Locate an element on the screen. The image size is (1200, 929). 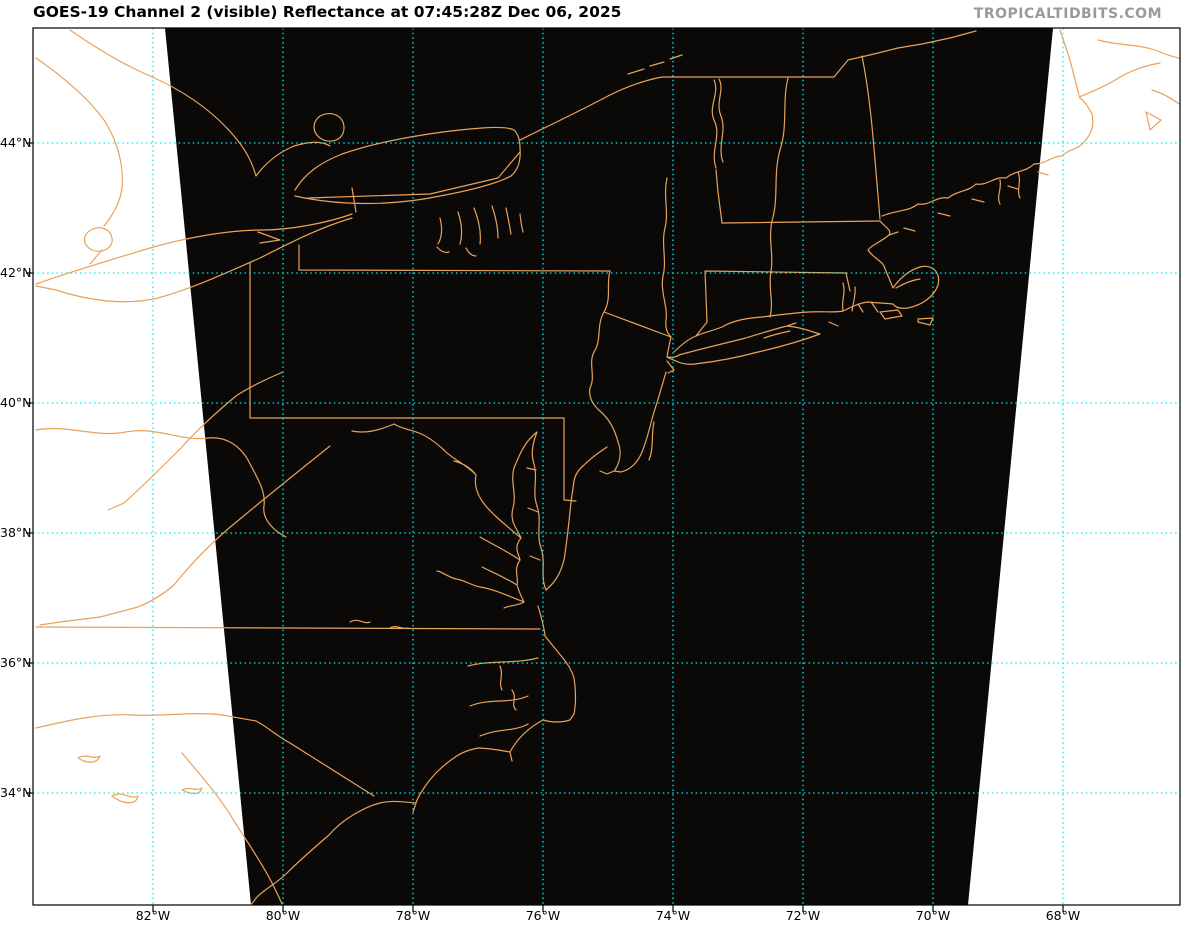
lon-label-82w: 82°W is located at coordinates (153, 915).